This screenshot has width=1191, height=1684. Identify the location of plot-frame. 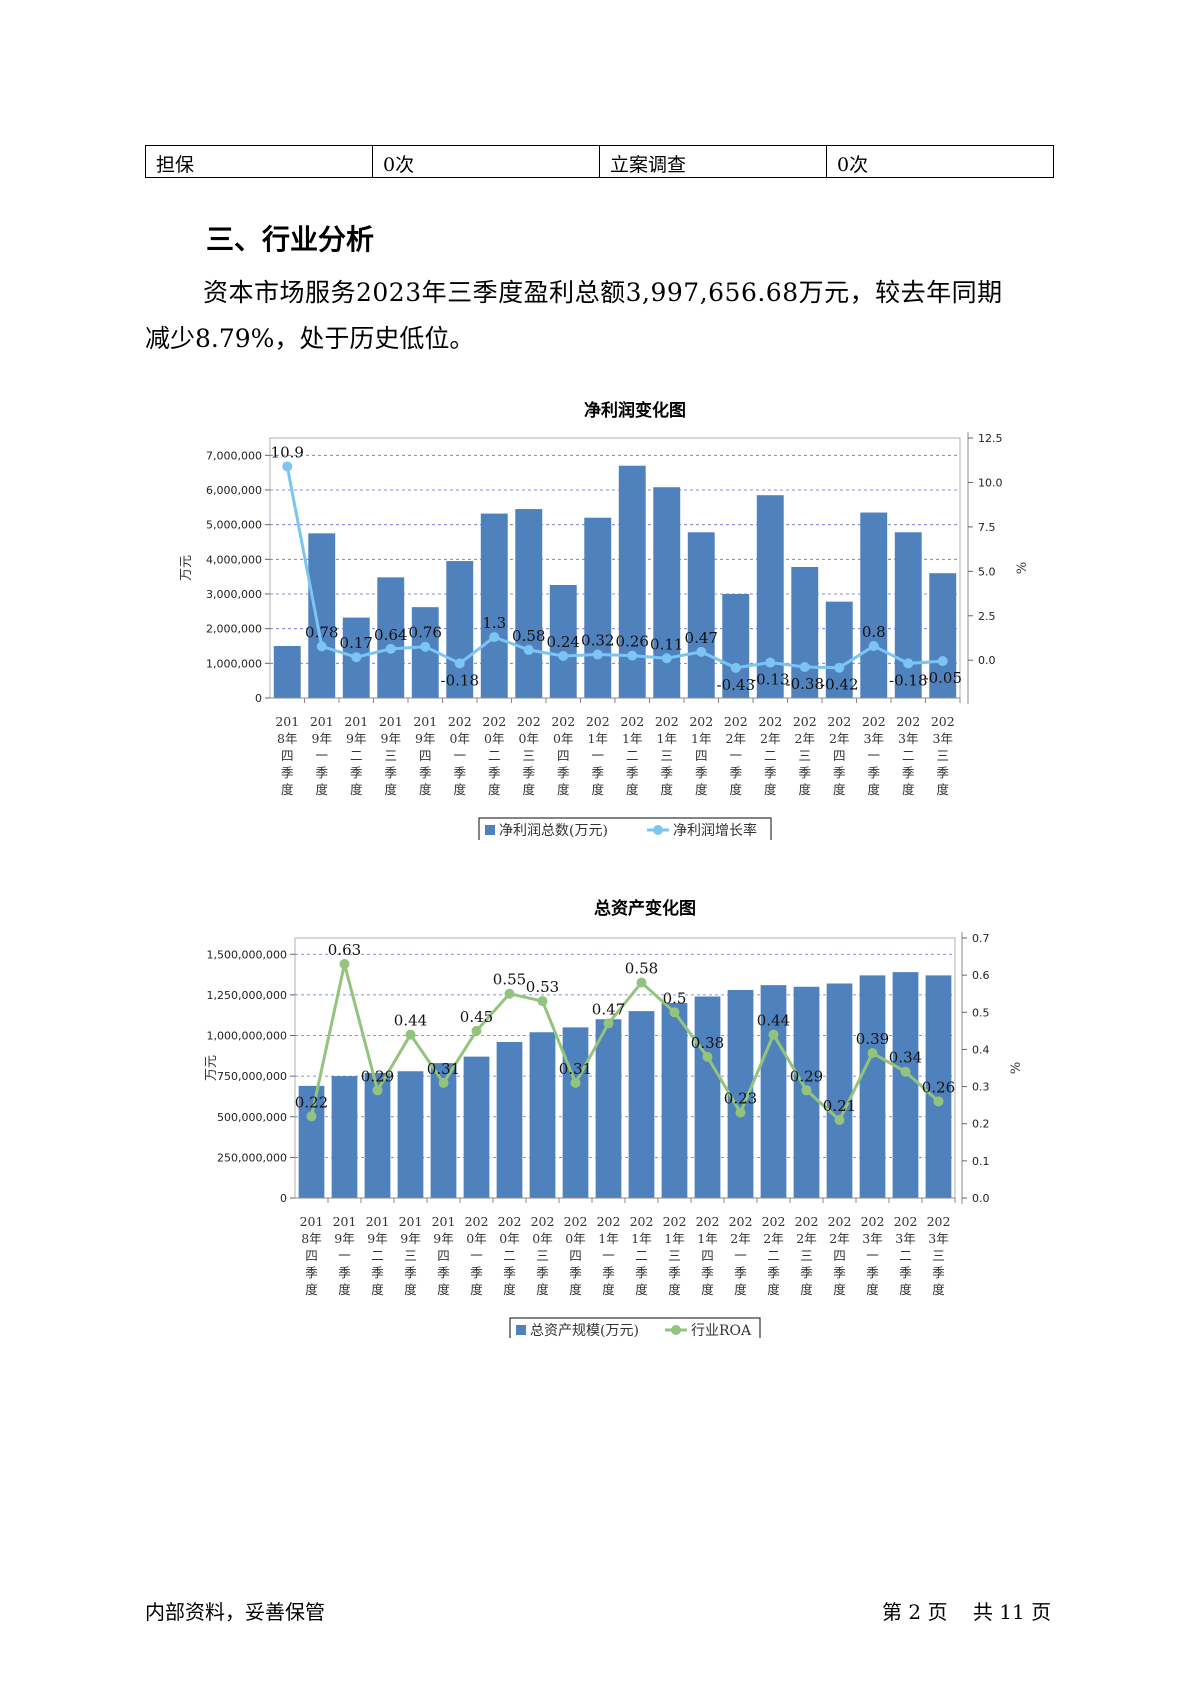
(615, 568).